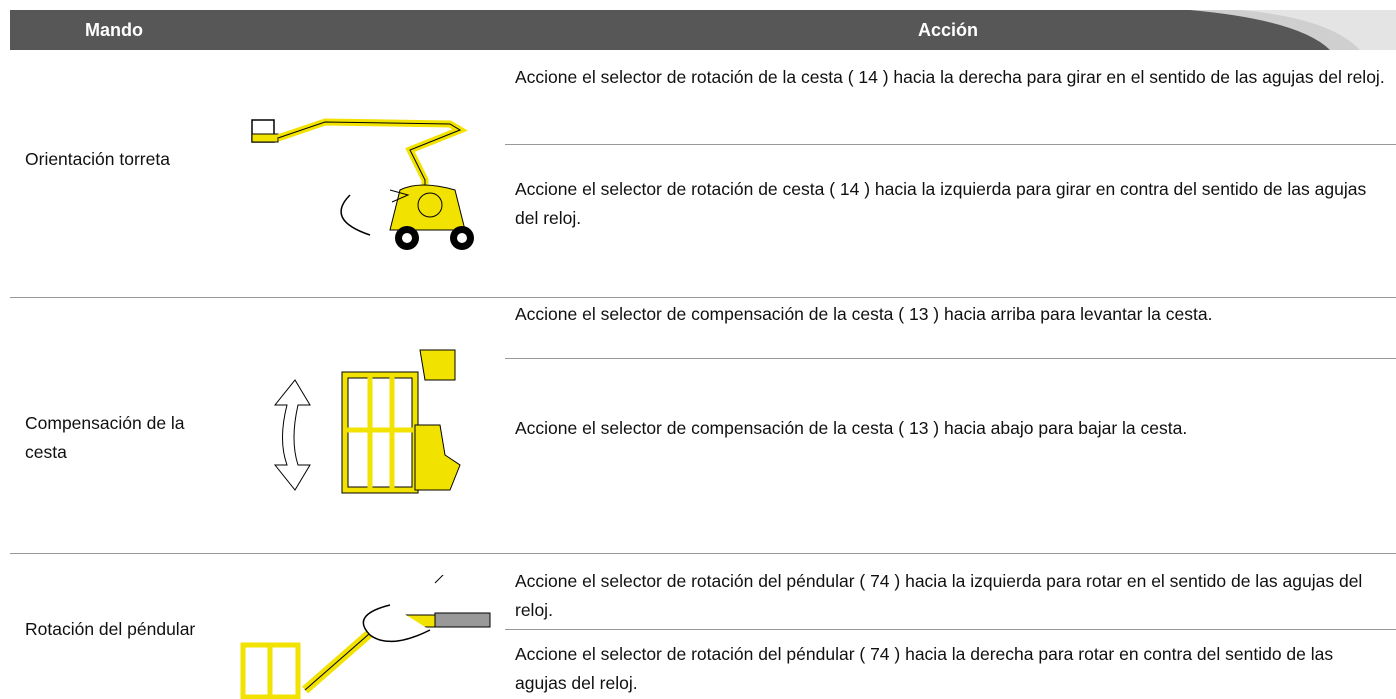 Image resolution: width=1396 pixels, height=699 pixels. What do you see at coordinates (362, 184) in the screenshot?
I see `illustration-lift` at bounding box center [362, 184].